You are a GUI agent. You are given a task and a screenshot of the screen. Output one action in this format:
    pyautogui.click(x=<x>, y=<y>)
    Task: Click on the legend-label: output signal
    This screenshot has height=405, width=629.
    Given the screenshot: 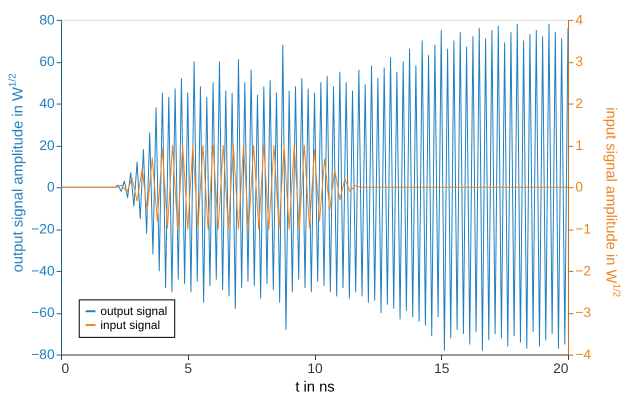 What is the action you would take?
    pyautogui.click(x=134, y=311)
    